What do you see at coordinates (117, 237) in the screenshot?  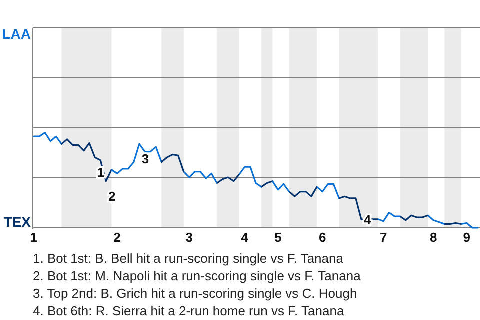 I see `x-tick-label: 2` at bounding box center [117, 237].